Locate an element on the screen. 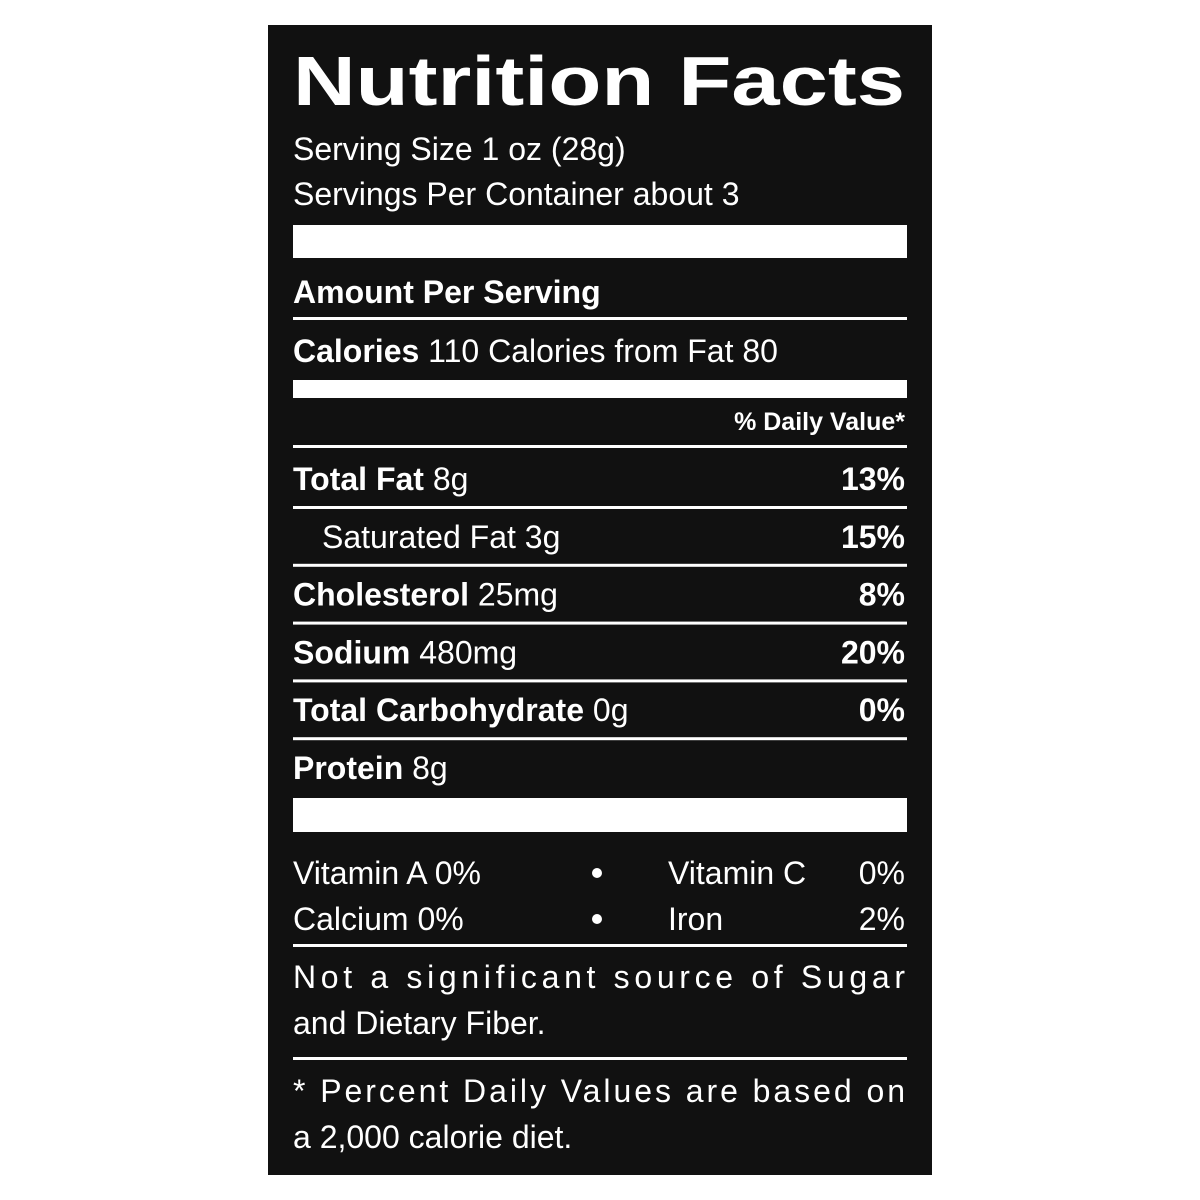 This screenshot has width=1200, height=1200. note-line: and Dietary Fiber. is located at coordinates (419, 1023).